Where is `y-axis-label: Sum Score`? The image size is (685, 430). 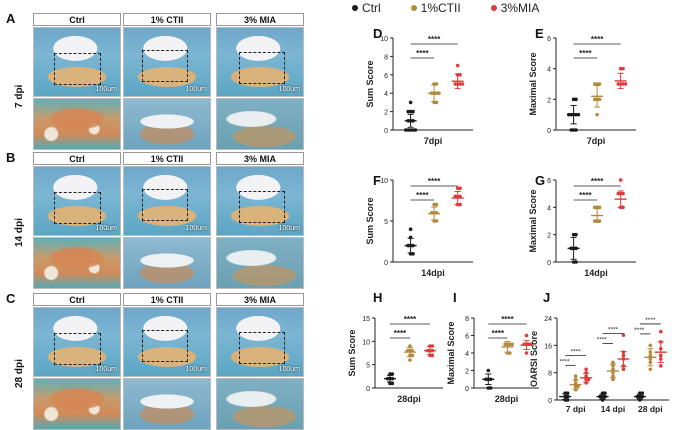 y-axis-label: Sum Score is located at coordinates (352, 352).